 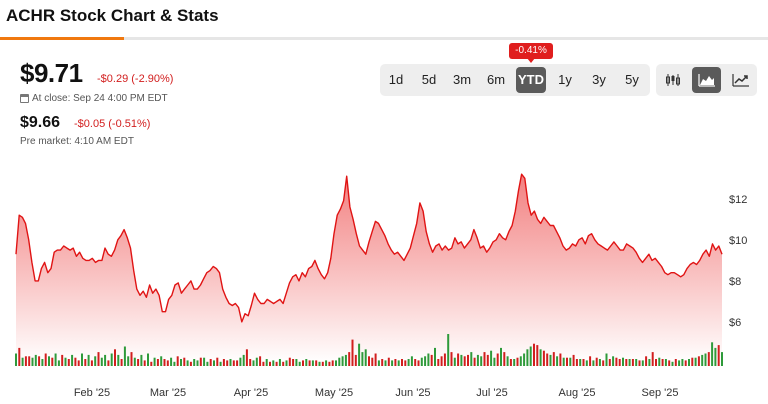 What do you see at coordinates (531, 60) in the screenshot?
I see `ytd-badge-pointer` at bounding box center [531, 60].